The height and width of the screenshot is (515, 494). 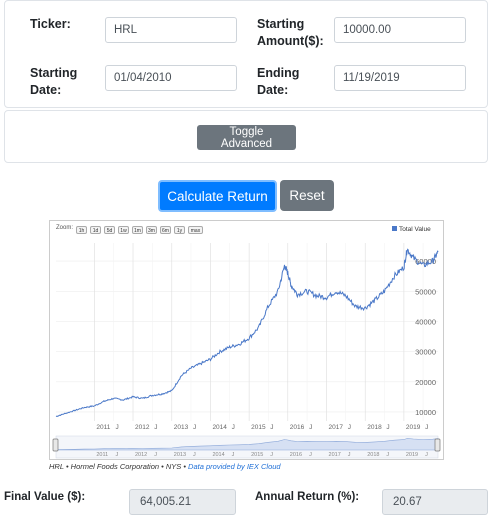 What do you see at coordinates (278, 82) in the screenshot?
I see `ending-date-label: Ending Date:` at bounding box center [278, 82].